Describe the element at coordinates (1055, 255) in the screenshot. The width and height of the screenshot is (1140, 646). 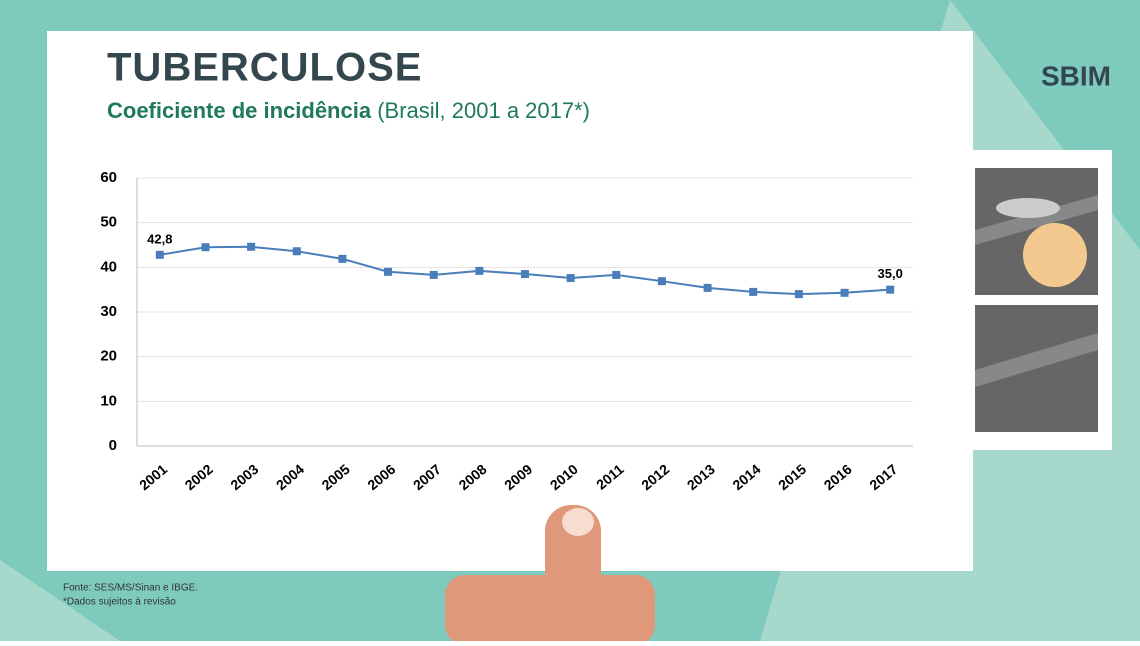
I see `moon` at that location.